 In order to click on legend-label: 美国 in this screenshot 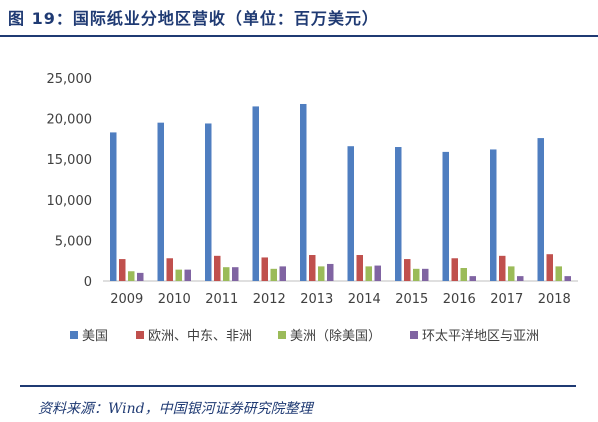, I will do `click(95, 336)`.